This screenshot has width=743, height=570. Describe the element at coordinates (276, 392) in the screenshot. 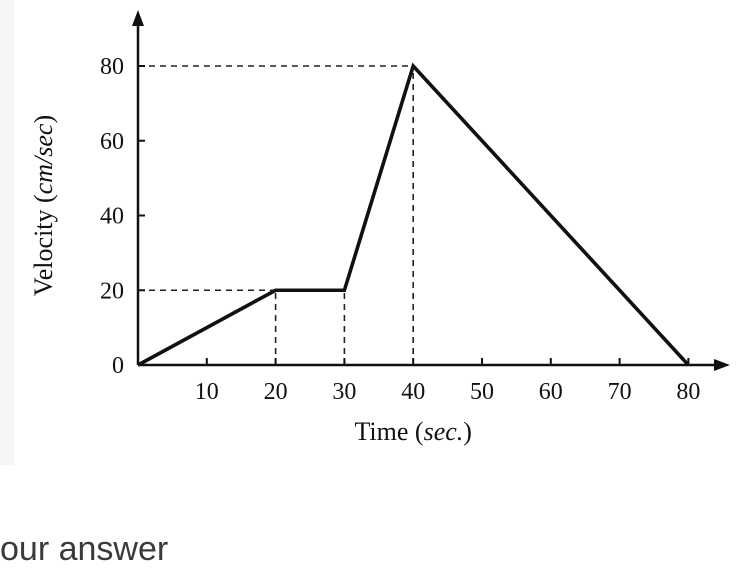

I see `x-tick-label: 20` at that location.